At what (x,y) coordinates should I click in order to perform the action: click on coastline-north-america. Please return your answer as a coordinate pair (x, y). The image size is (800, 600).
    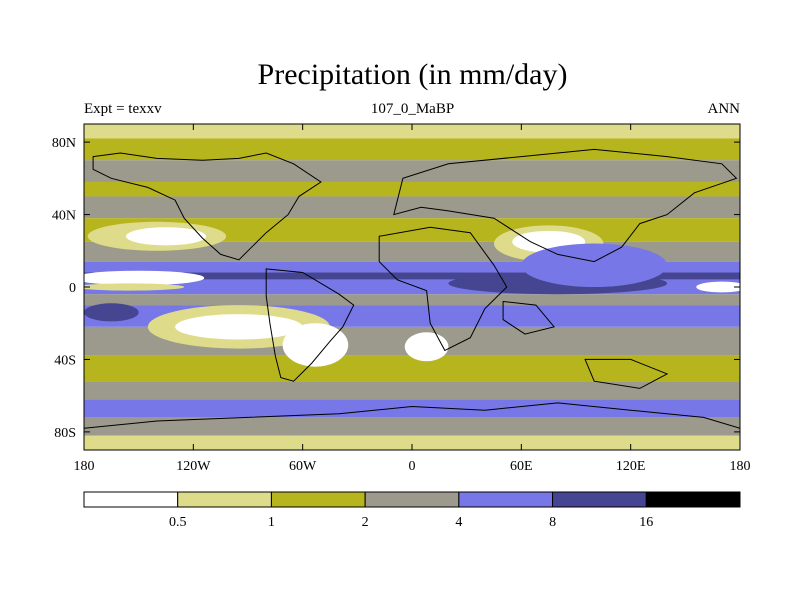
    Looking at the image, I should click on (207, 206).